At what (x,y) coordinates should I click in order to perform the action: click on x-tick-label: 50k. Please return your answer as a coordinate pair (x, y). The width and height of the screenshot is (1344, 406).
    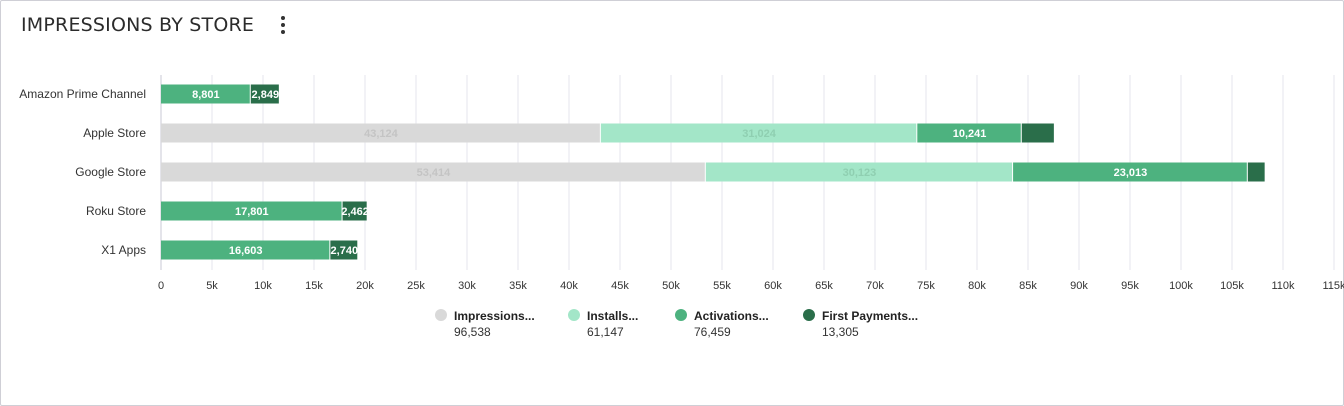
    Looking at the image, I should click on (671, 286).